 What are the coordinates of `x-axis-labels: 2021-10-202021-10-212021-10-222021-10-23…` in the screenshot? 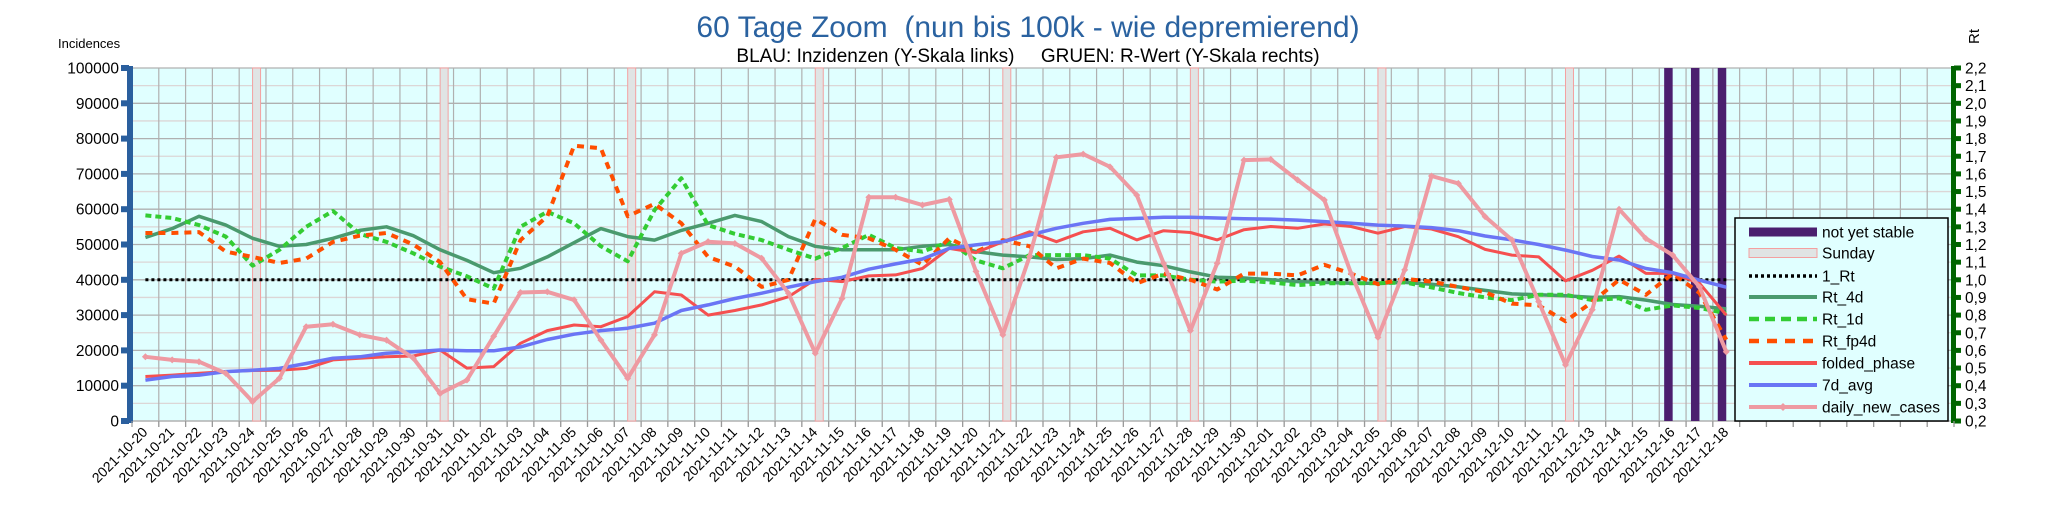 It's located at (910, 455).